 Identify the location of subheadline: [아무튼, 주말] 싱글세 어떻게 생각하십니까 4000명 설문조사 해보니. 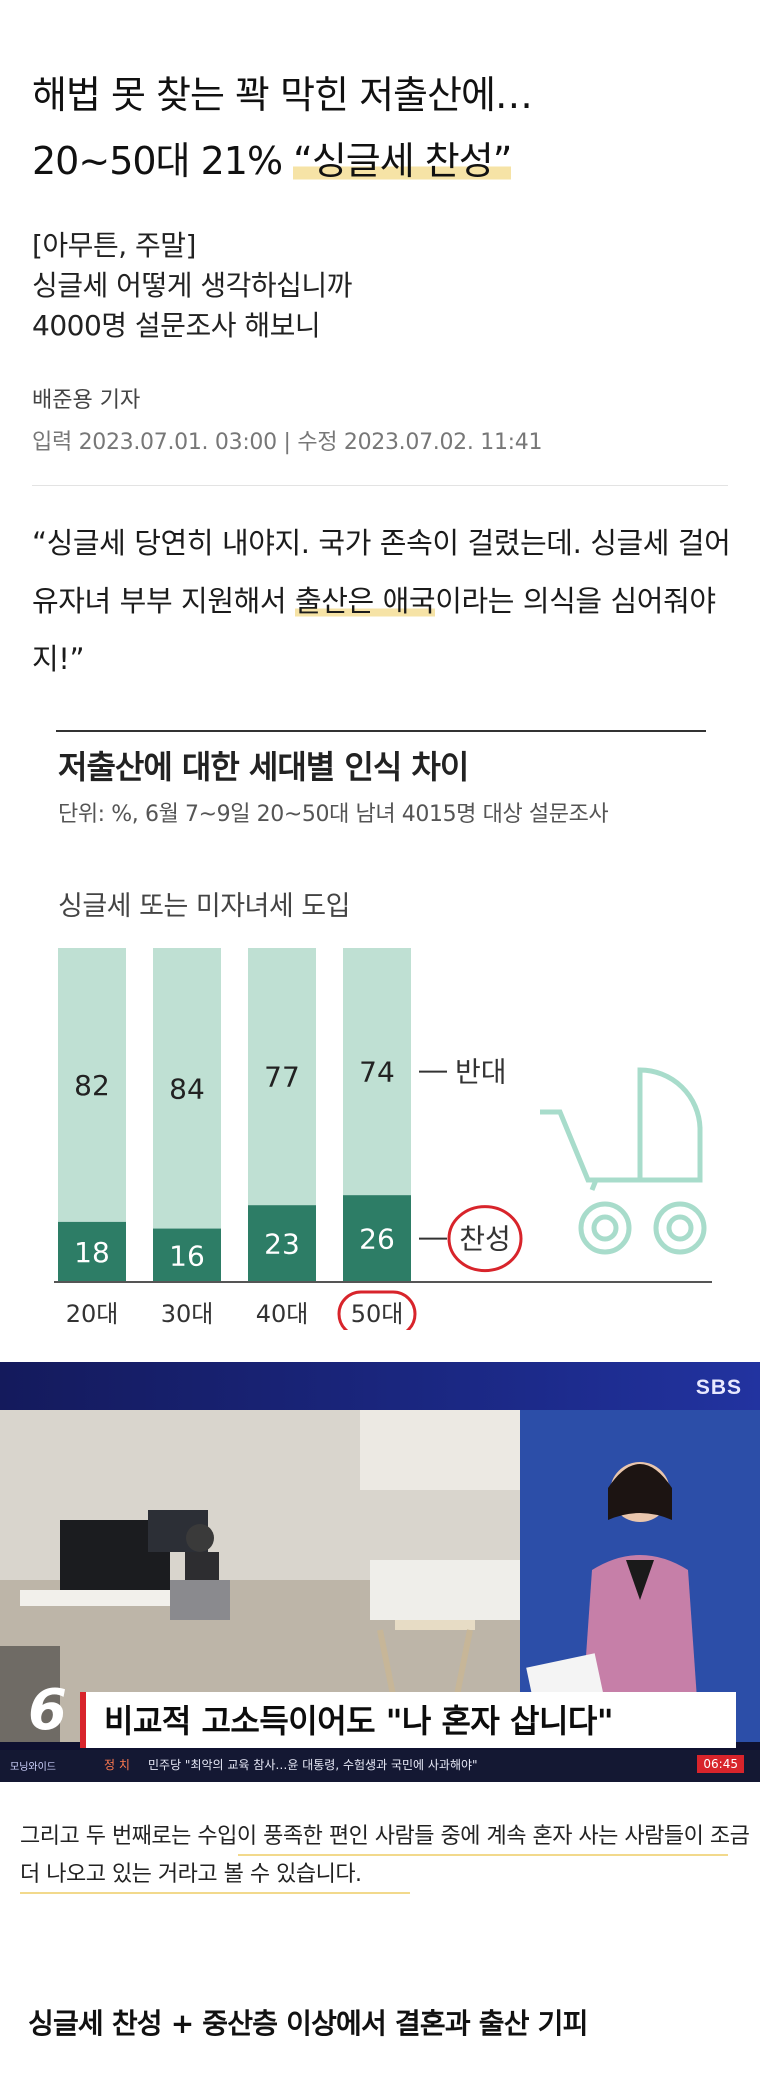
(192, 286).